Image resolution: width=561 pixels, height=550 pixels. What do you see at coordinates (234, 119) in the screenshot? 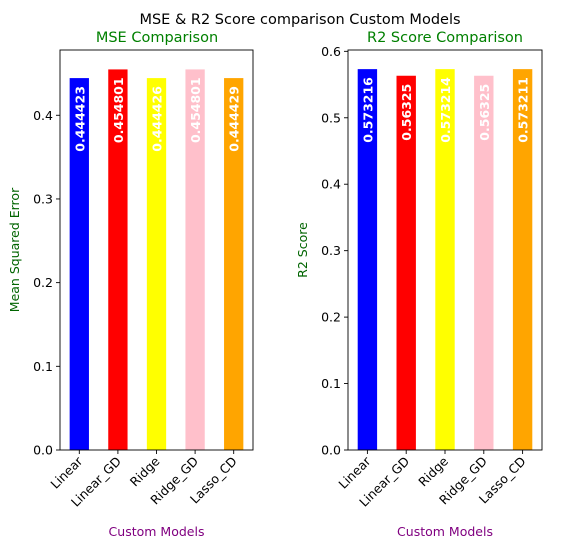
I see `bar-value-label: 0.444429` at bounding box center [234, 119].